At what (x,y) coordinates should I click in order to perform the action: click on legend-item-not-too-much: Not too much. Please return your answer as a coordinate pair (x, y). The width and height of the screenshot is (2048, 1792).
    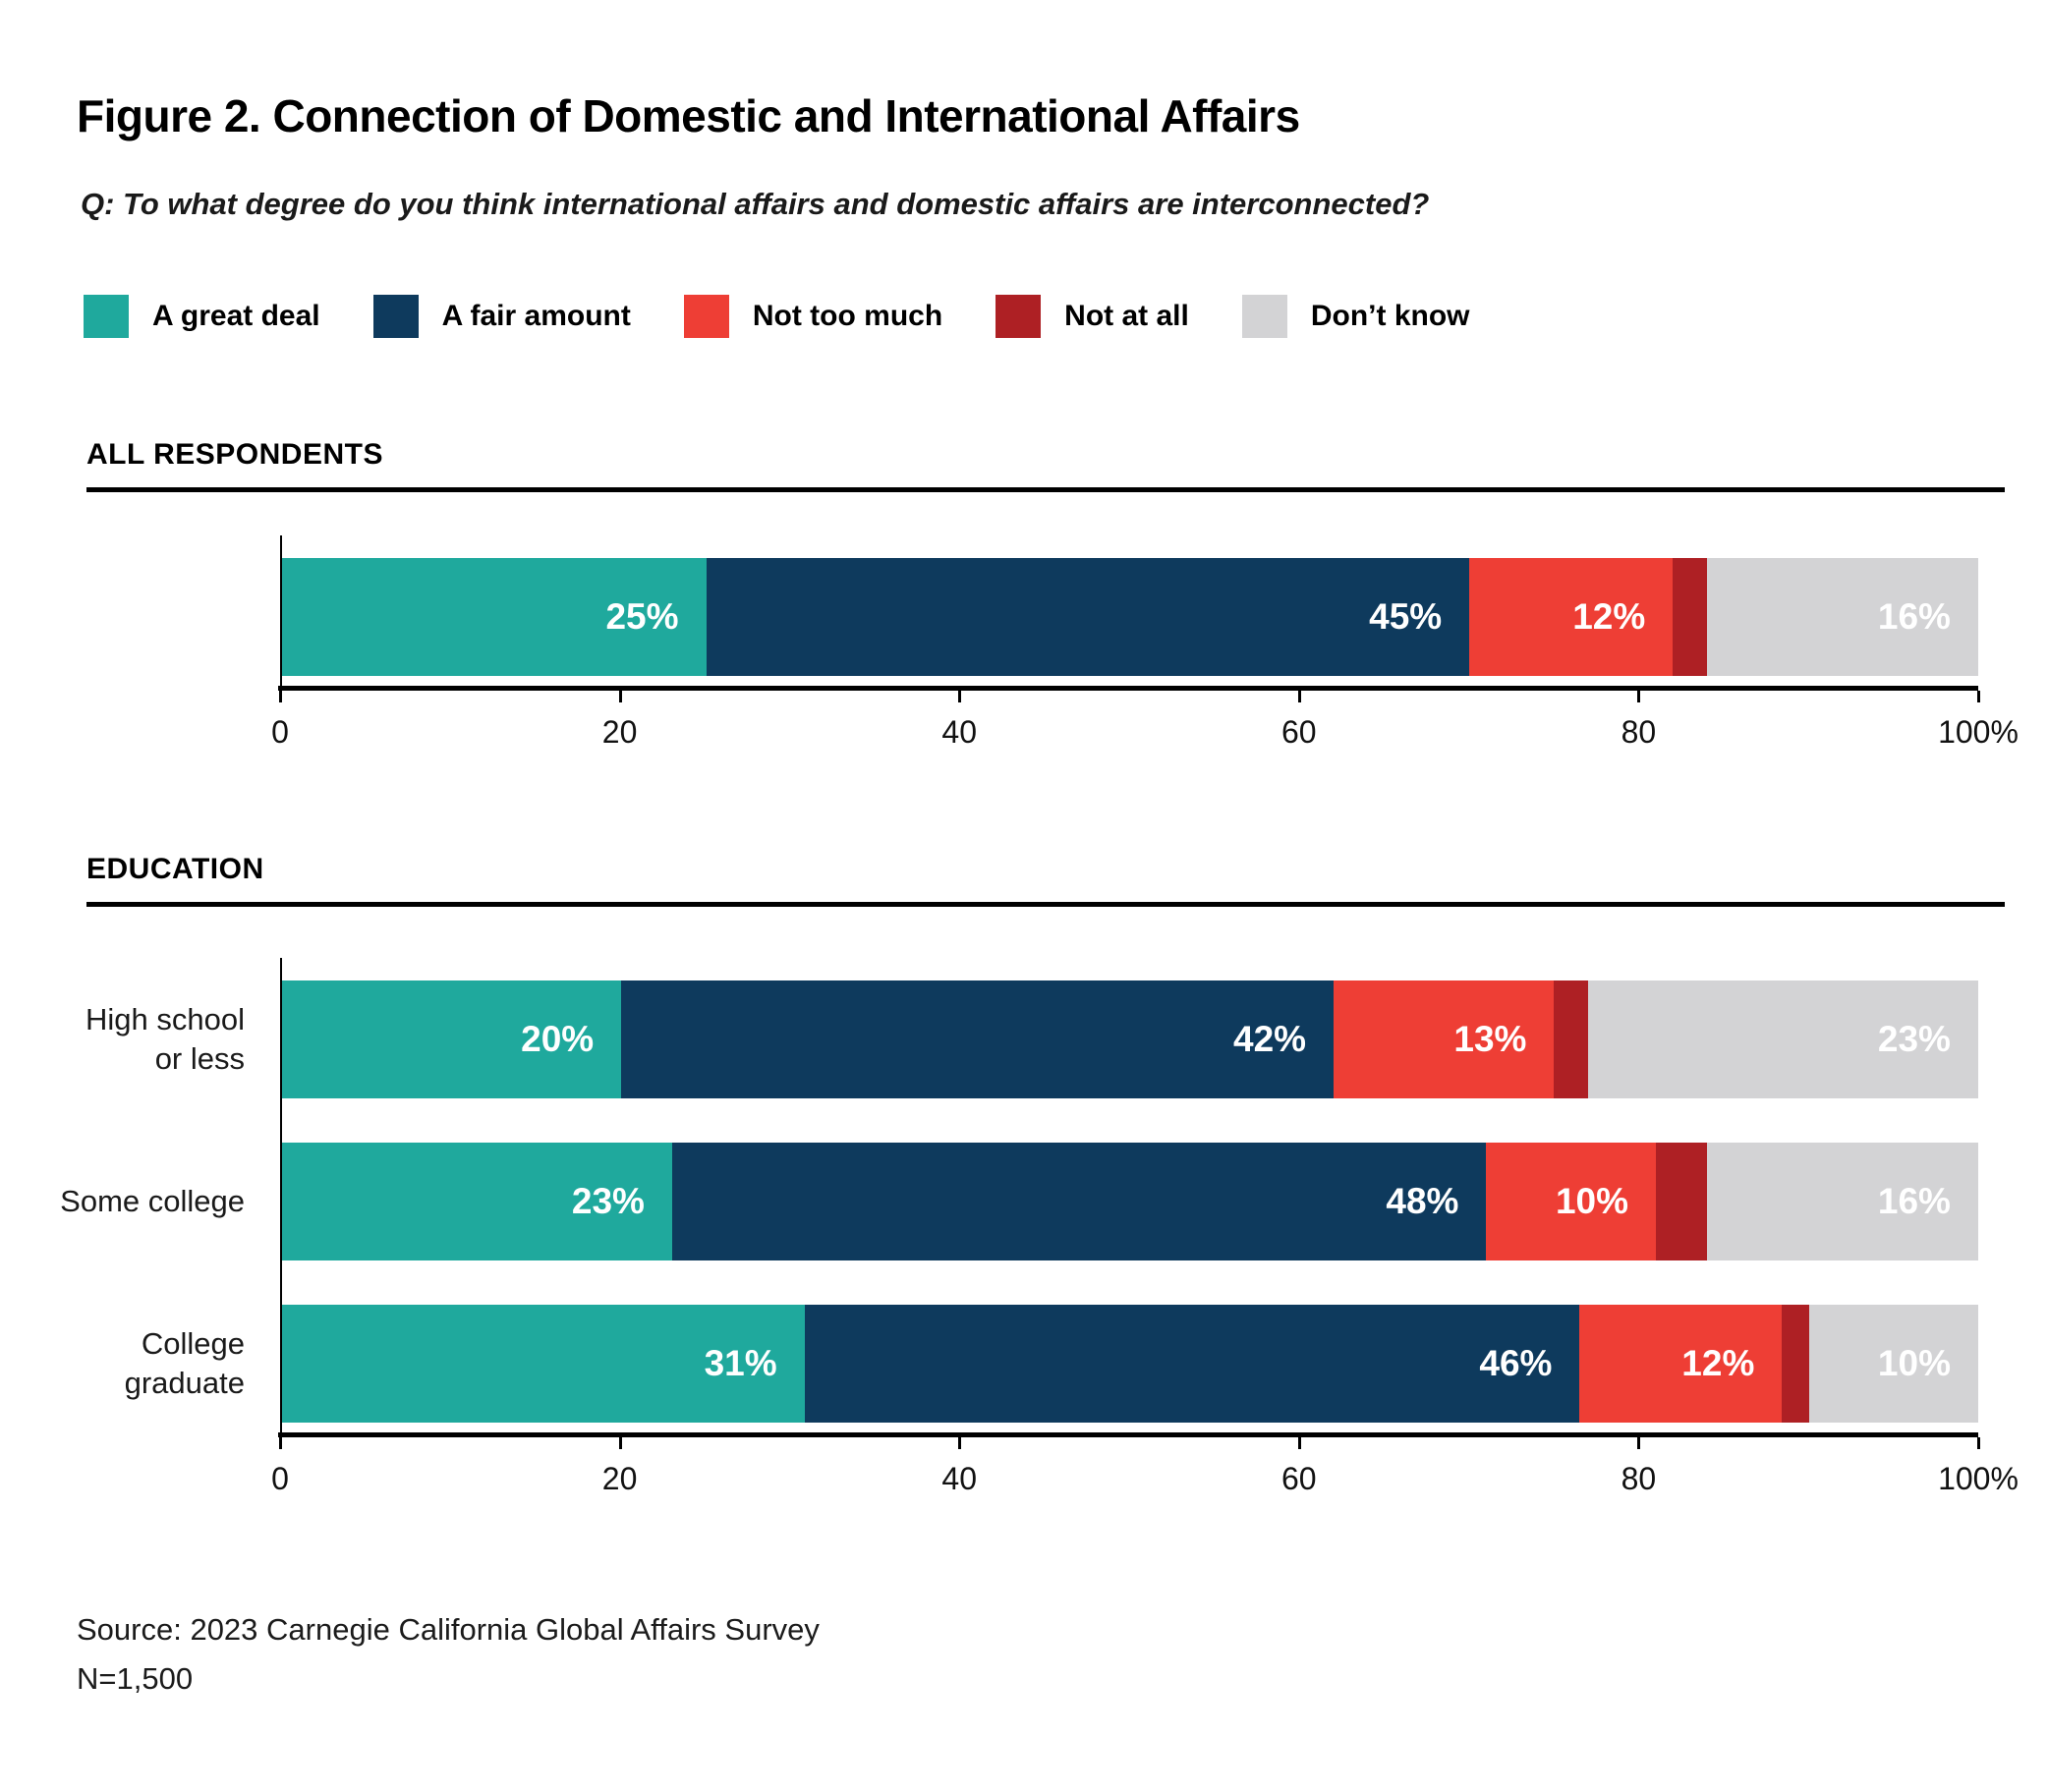
    Looking at the image, I should click on (813, 316).